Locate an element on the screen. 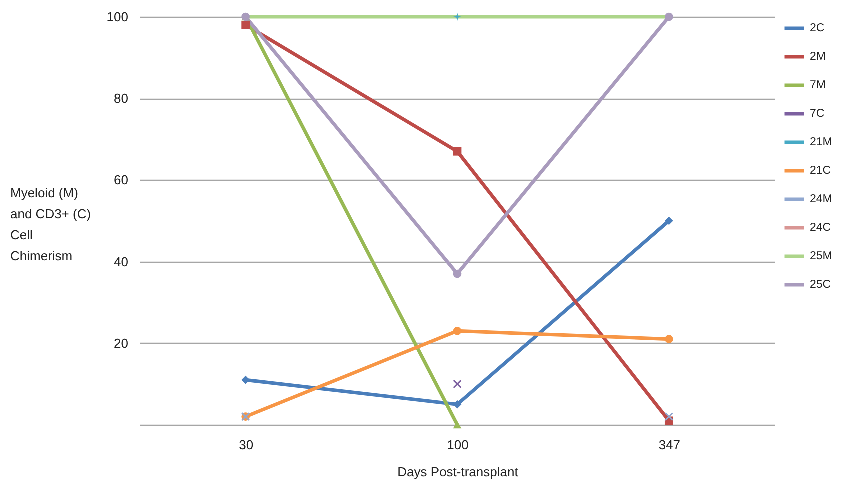 The image size is (844, 487). legend-label: 21M is located at coordinates (821, 142).